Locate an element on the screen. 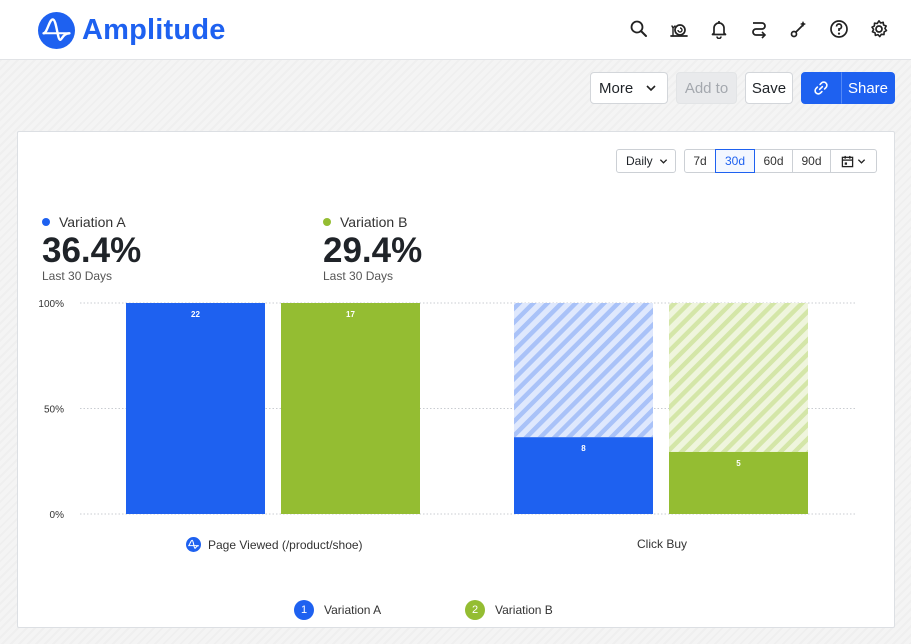 This screenshot has width=911, height=644. add-to-button: Add to is located at coordinates (706, 88).